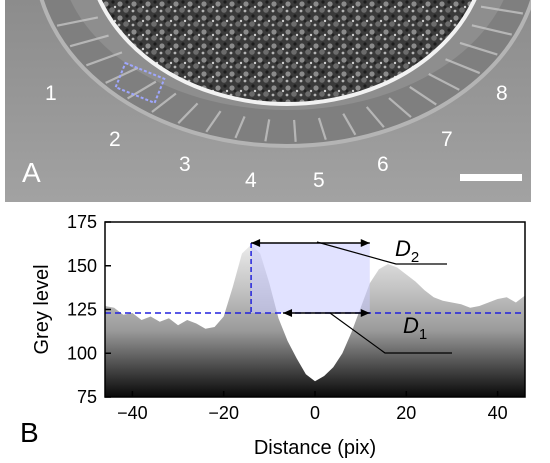 This screenshot has width=550, height=463. I want to click on y-tick-label: 150, so click(82, 266).